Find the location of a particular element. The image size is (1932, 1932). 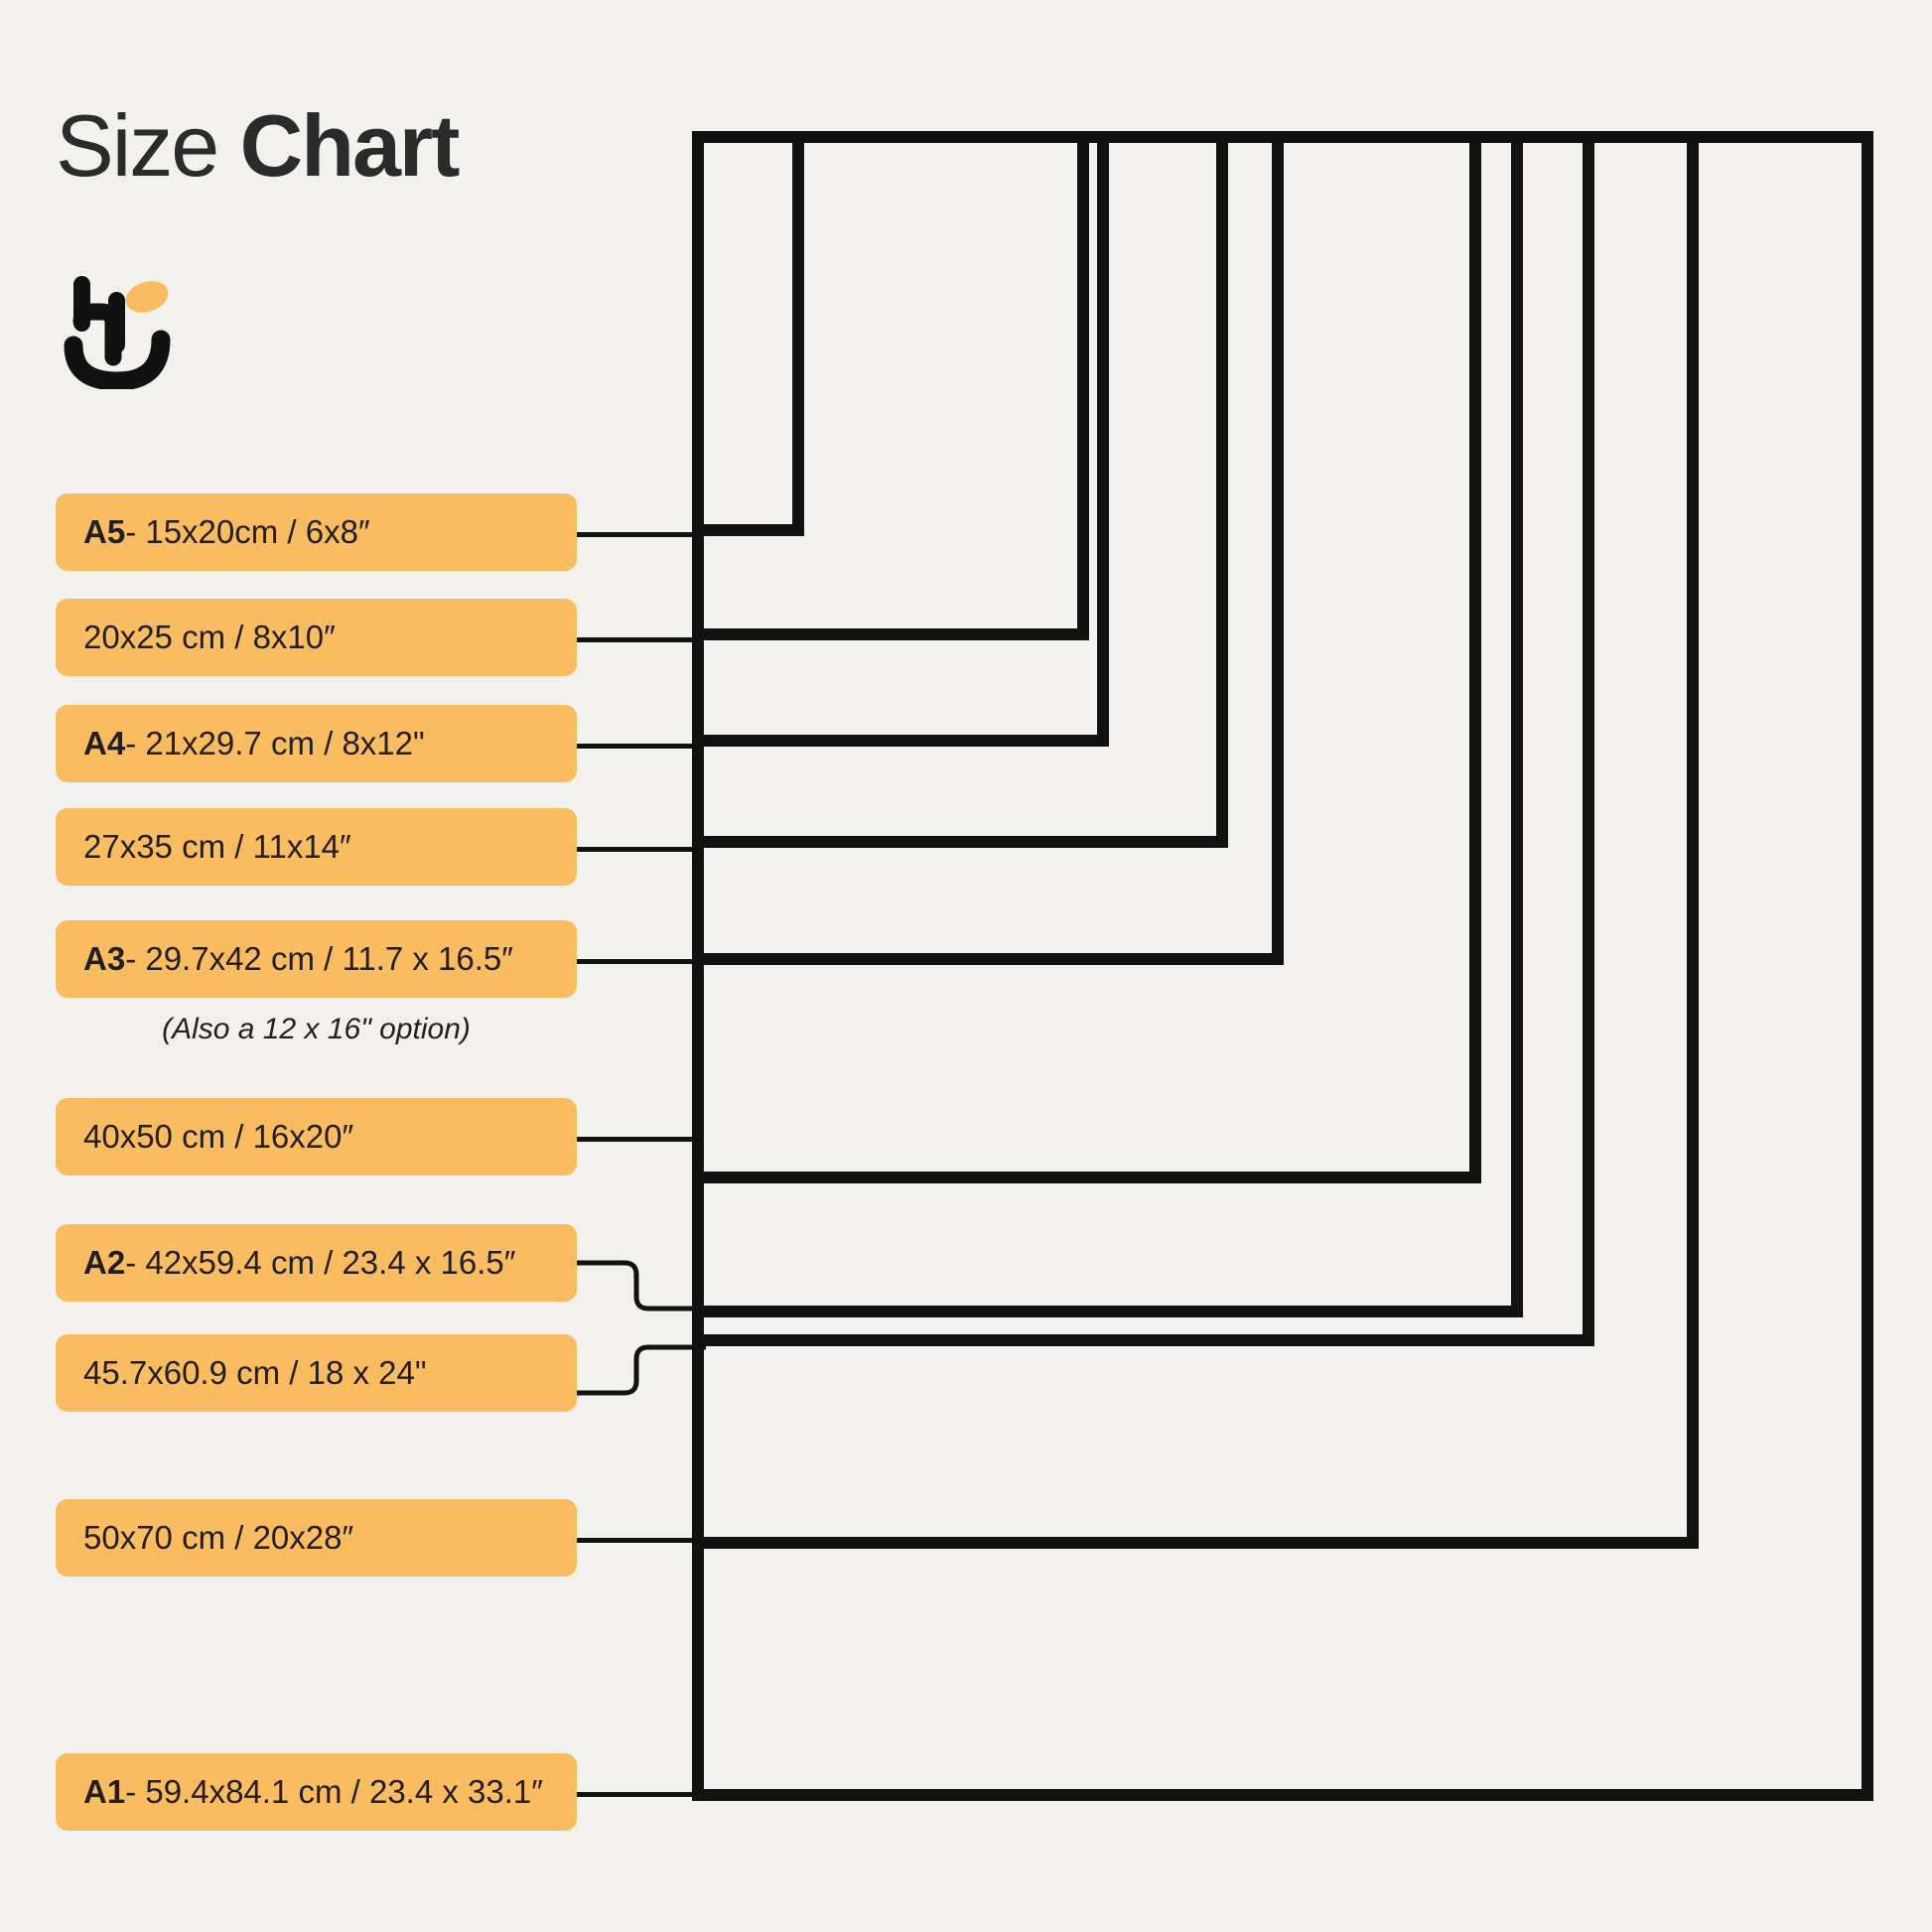

connector-457-jog is located at coordinates (642, 1370).